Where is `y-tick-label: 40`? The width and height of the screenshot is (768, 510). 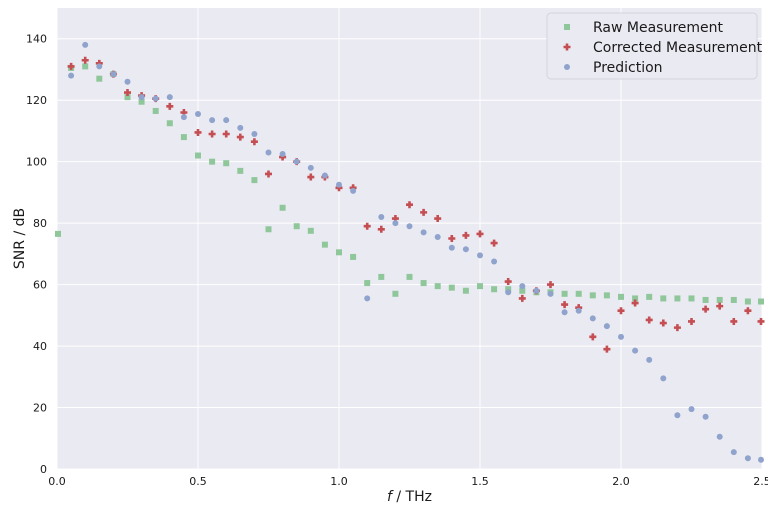 y-tick-label: 40 is located at coordinates (40, 346).